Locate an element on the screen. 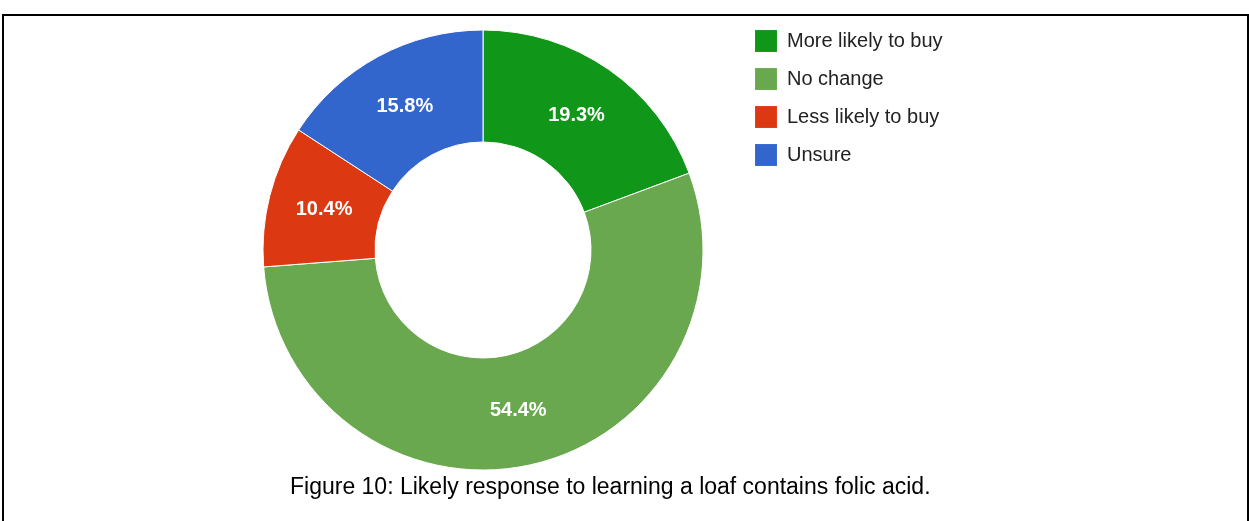  legend-label: Unsure is located at coordinates (819, 154).